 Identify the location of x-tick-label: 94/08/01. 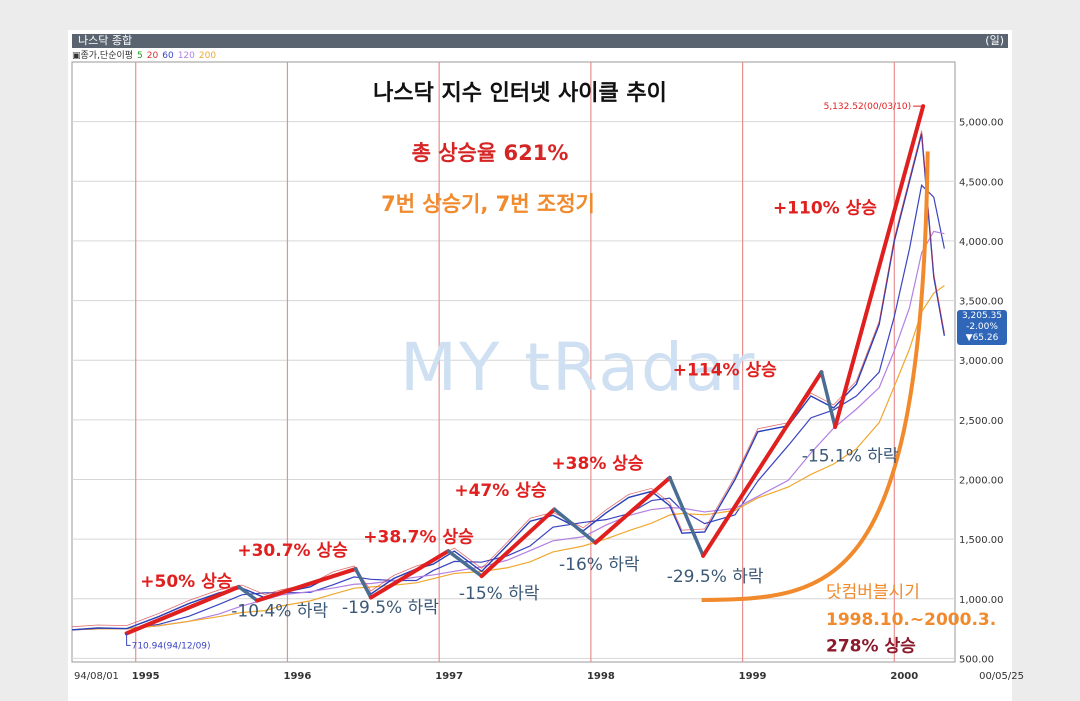
(96, 676).